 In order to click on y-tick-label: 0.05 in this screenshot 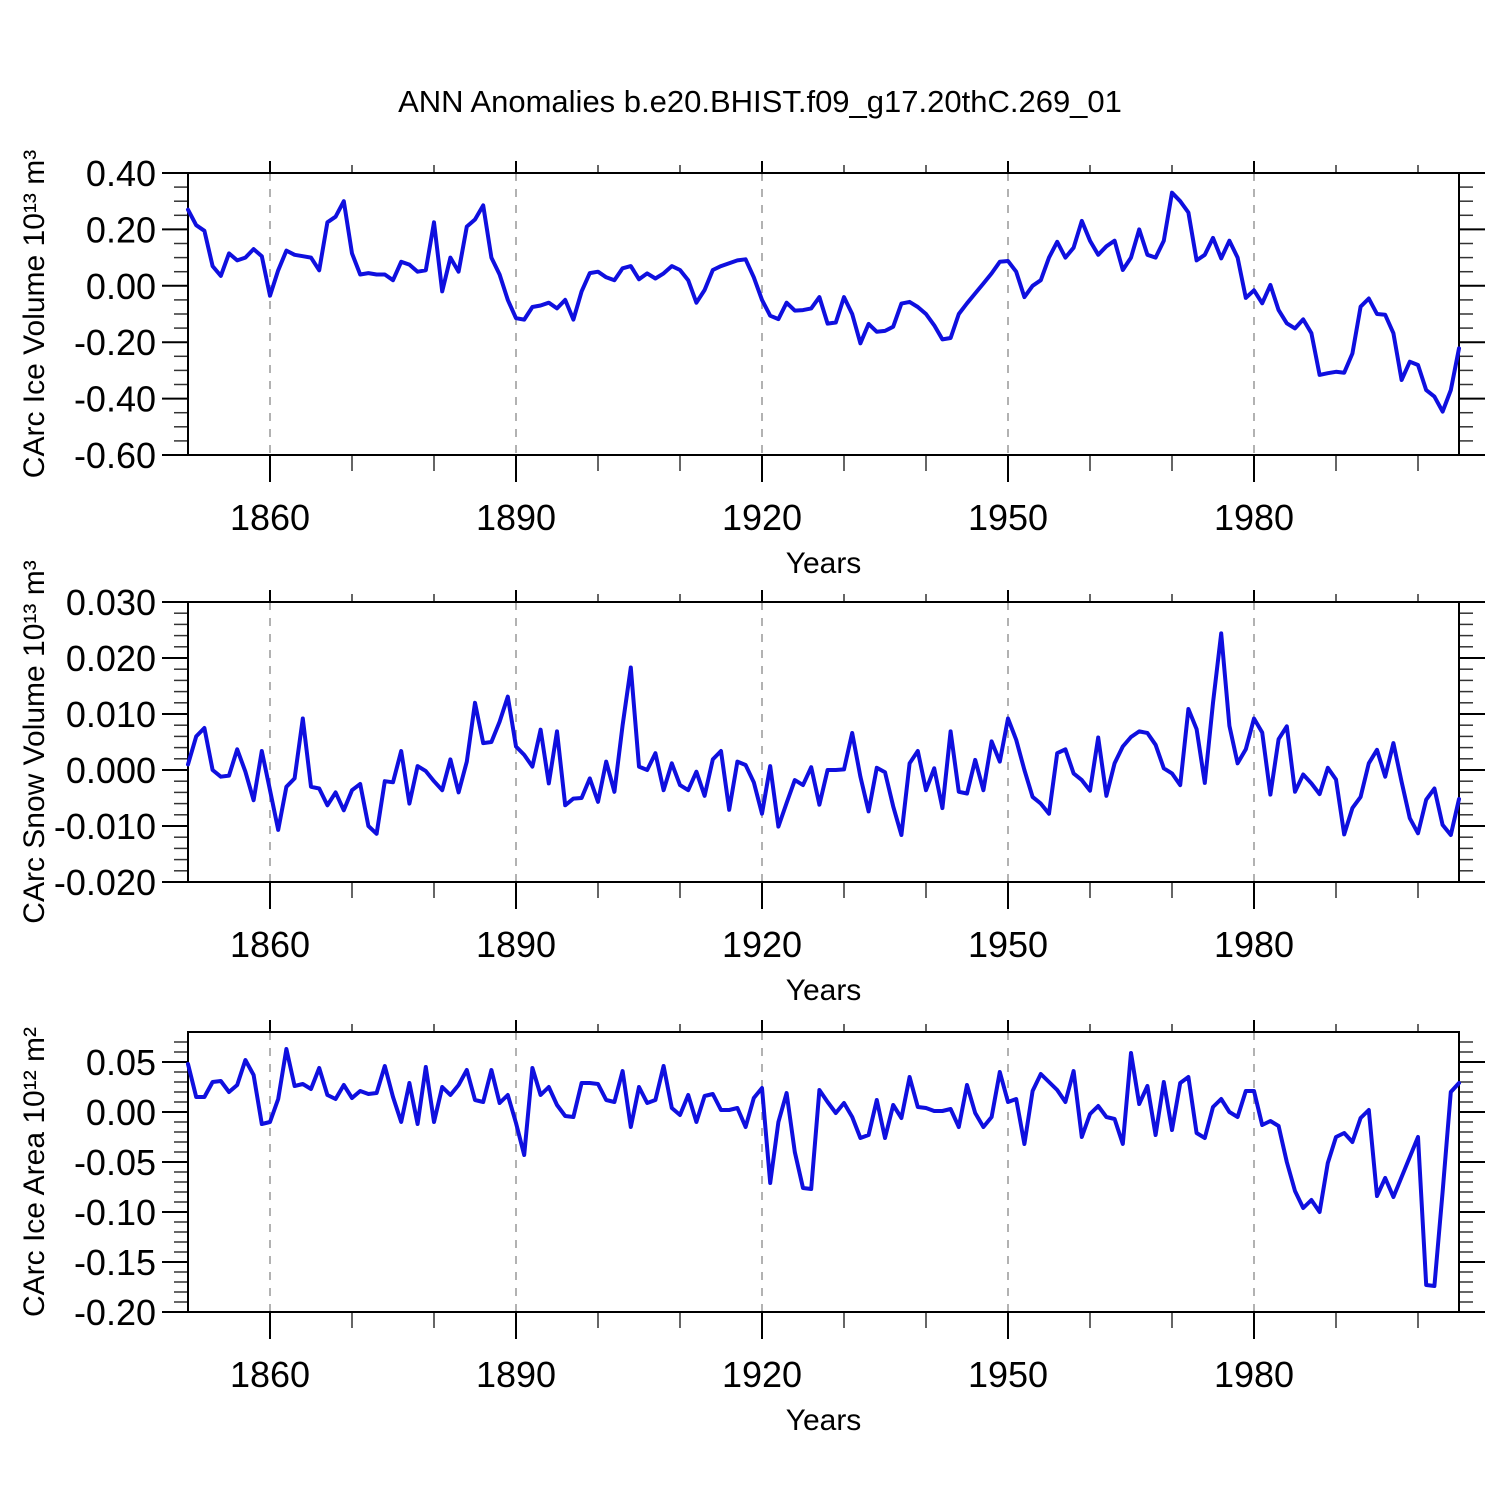, I will do `click(121, 1062)`.